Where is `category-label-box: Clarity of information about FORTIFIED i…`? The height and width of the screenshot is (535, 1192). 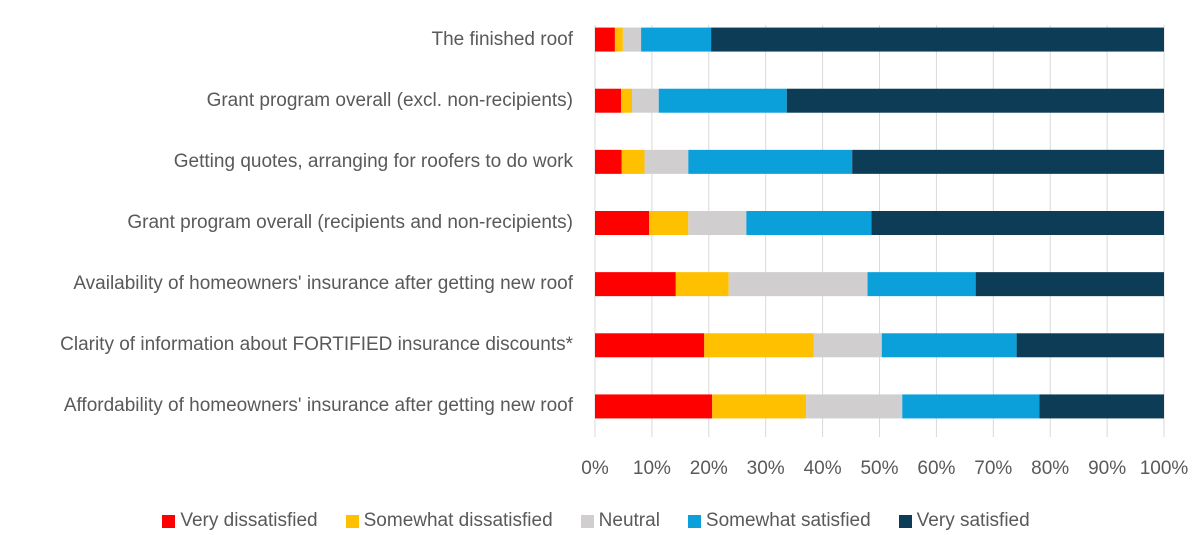
category-label-box: Clarity of information about FORTIFIED i… is located at coordinates (290, 345).